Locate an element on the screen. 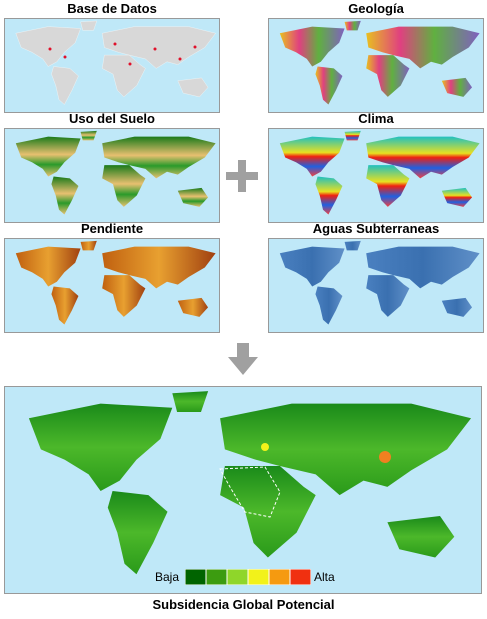  arrow-icon is located at coordinates (243, 359).